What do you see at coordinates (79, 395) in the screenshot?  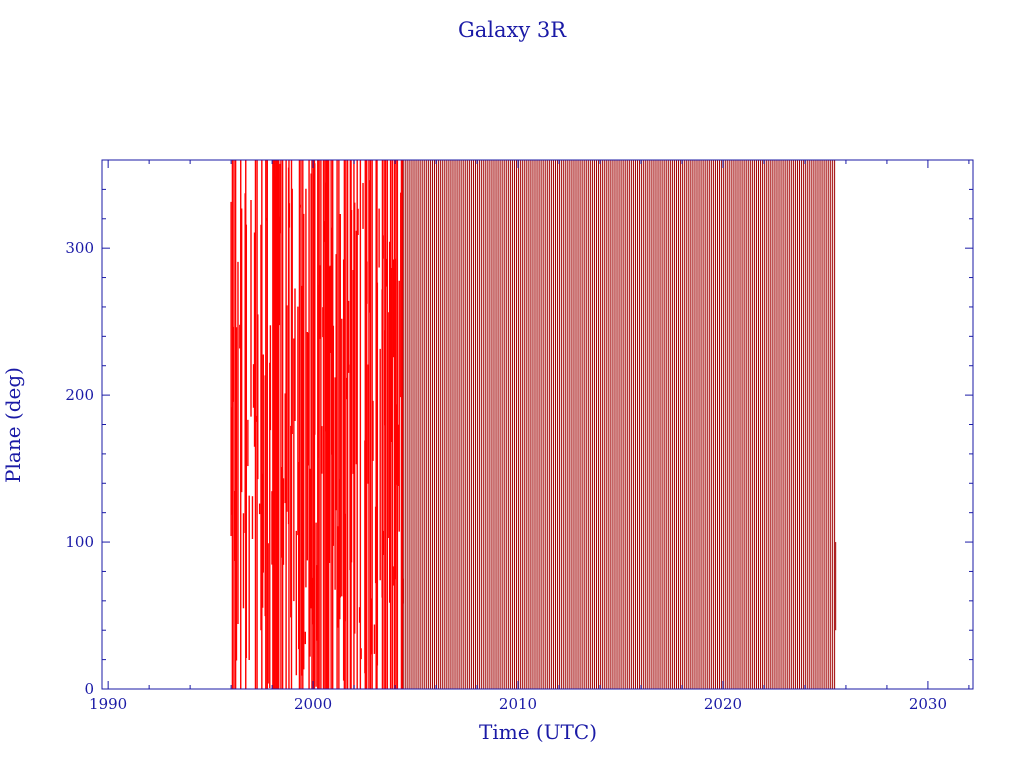 I see `y-tick-label: 200` at bounding box center [79, 395].